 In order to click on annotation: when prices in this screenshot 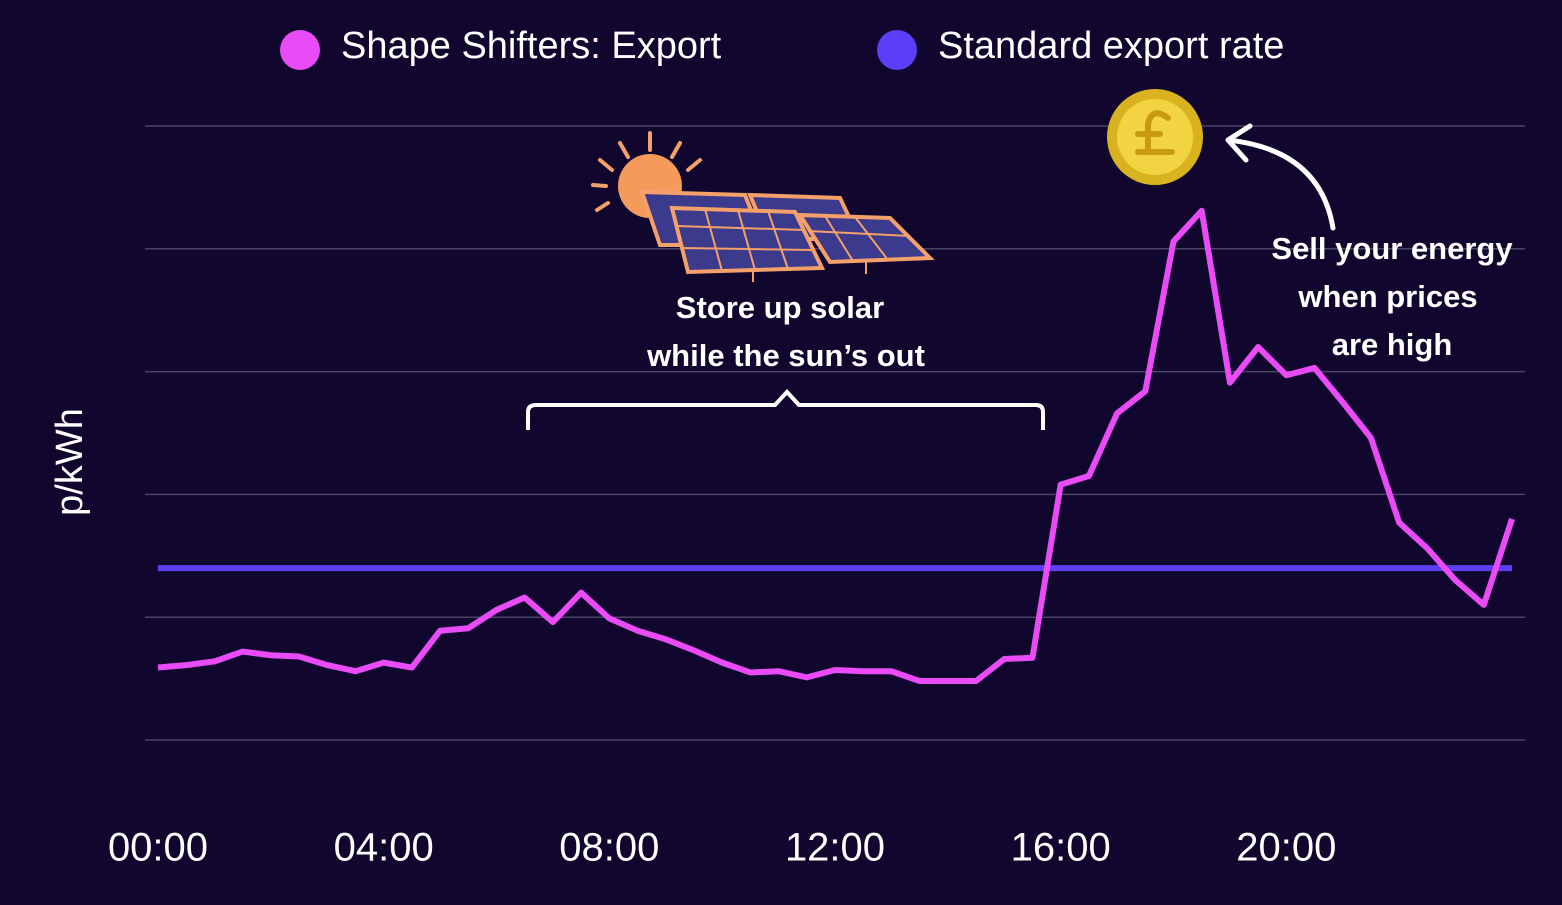, I will do `click(1387, 296)`.